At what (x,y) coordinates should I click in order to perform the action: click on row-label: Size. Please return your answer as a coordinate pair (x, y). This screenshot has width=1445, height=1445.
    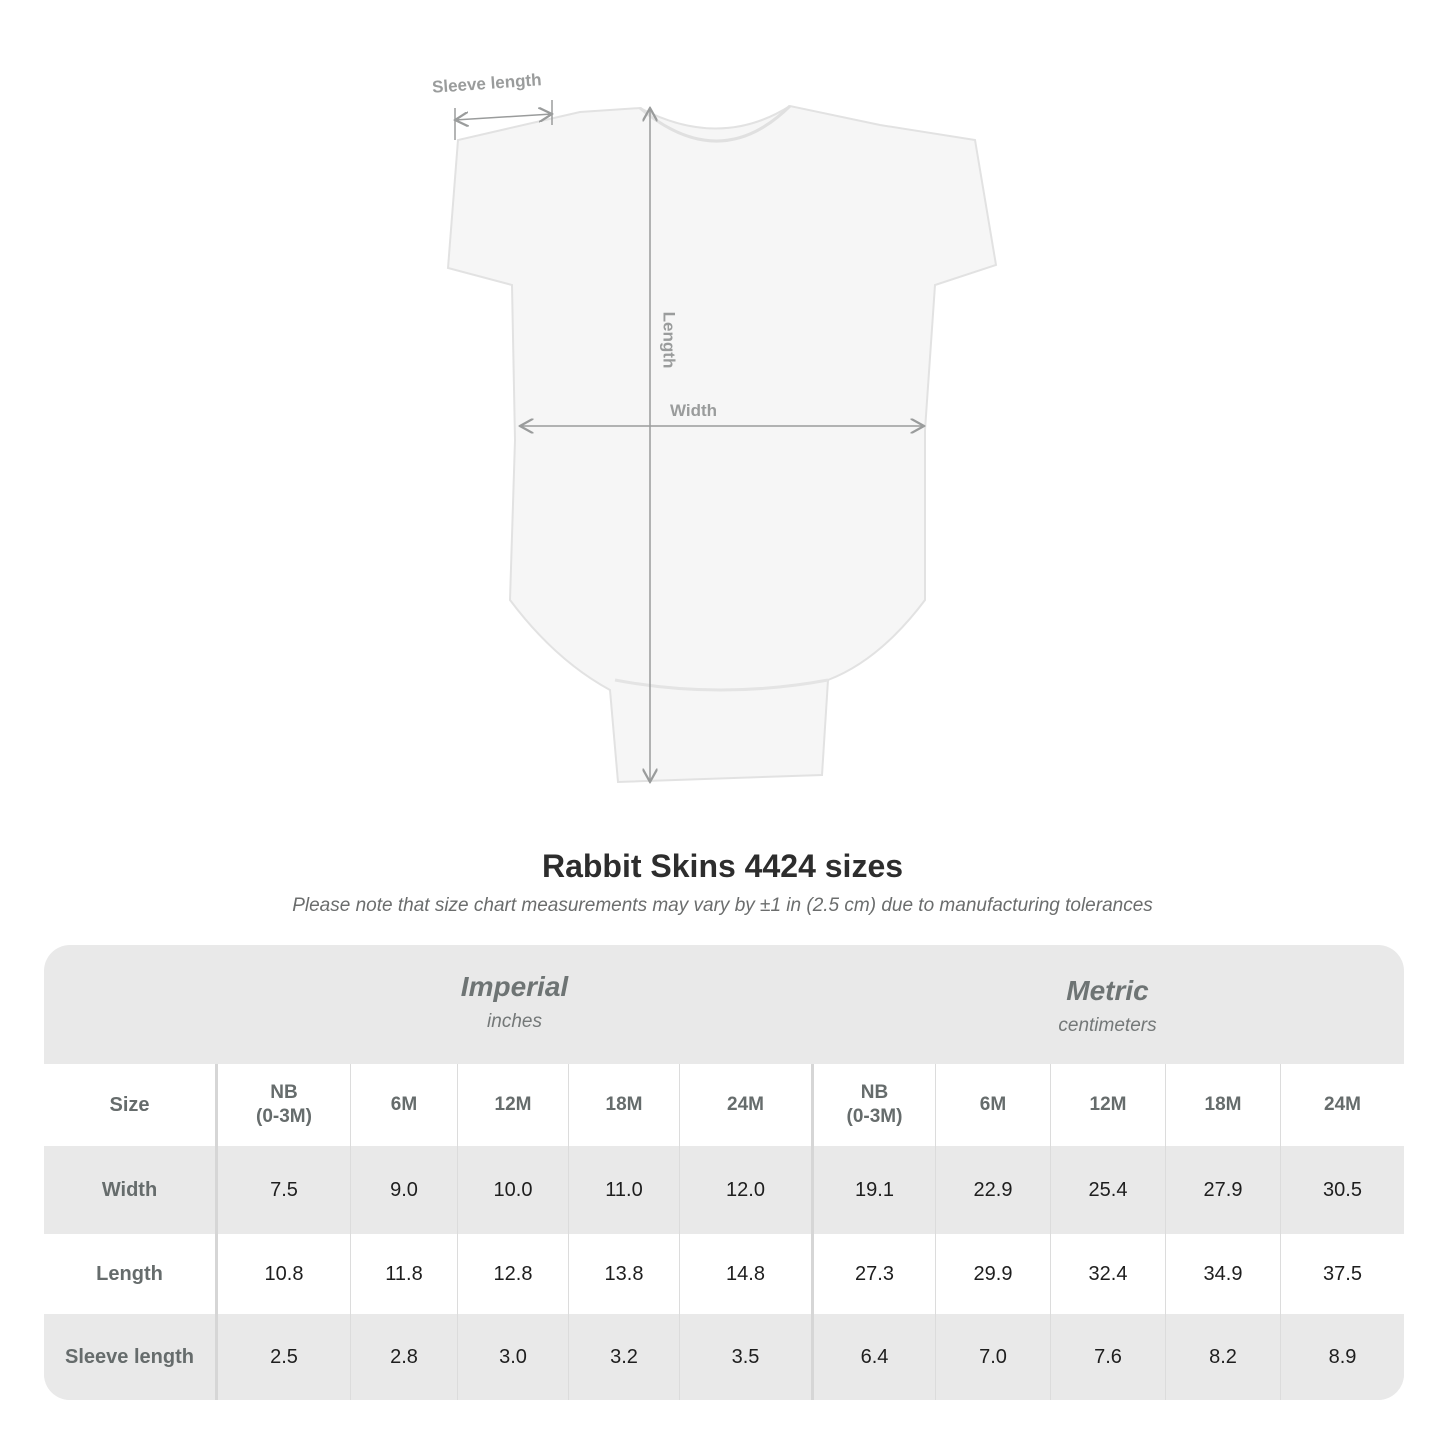
    Looking at the image, I should click on (131, 1105).